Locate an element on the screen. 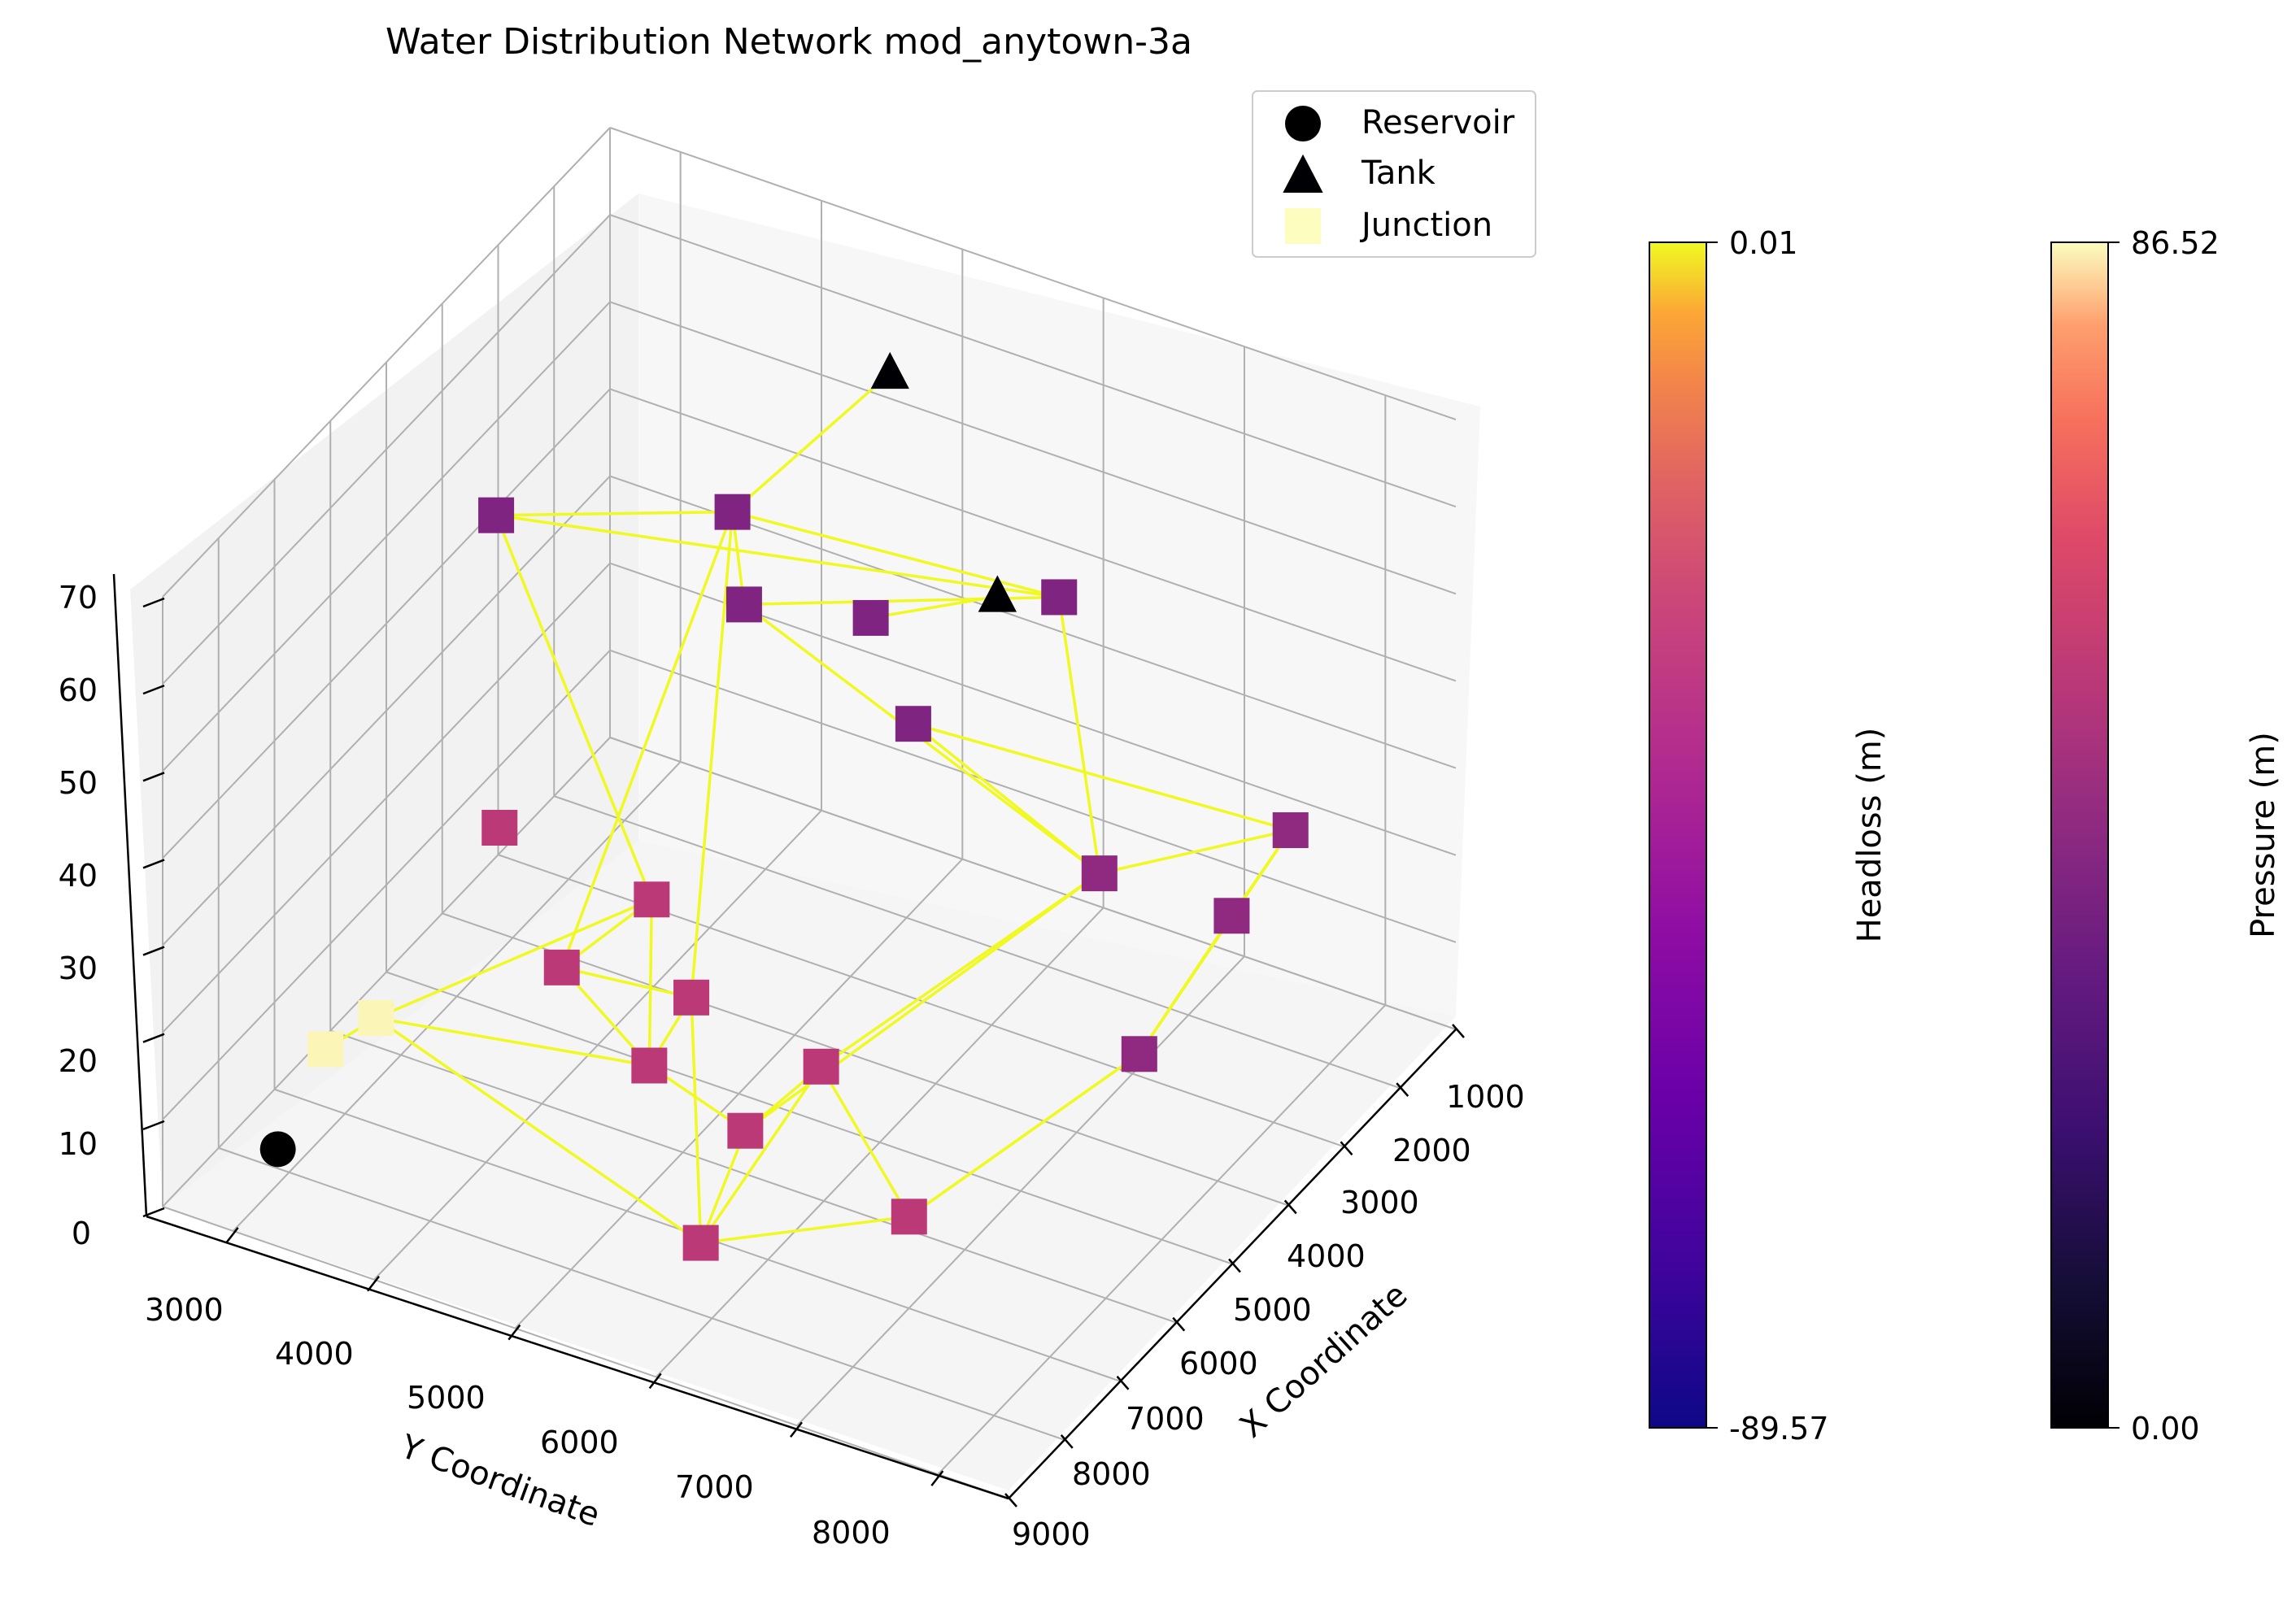  y-tick-label: 5000 is located at coordinates (447, 1398).